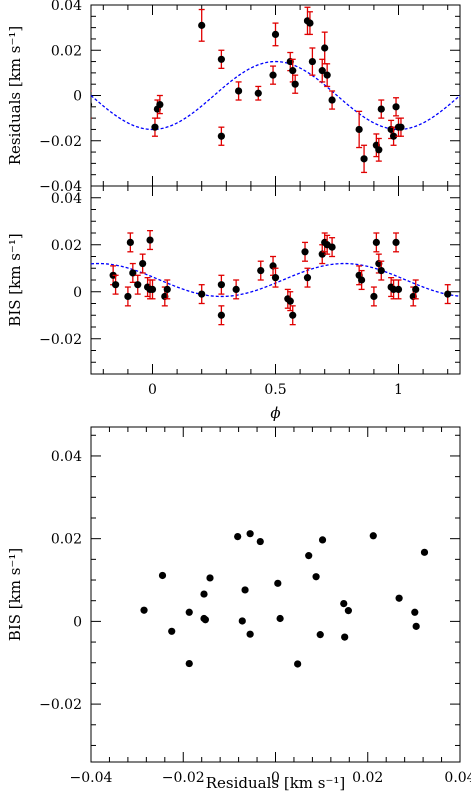 Image resolution: width=471 pixels, height=795 pixels. What do you see at coordinates (398, 390) in the screenshot?
I see `x-tick-label: 1` at bounding box center [398, 390].